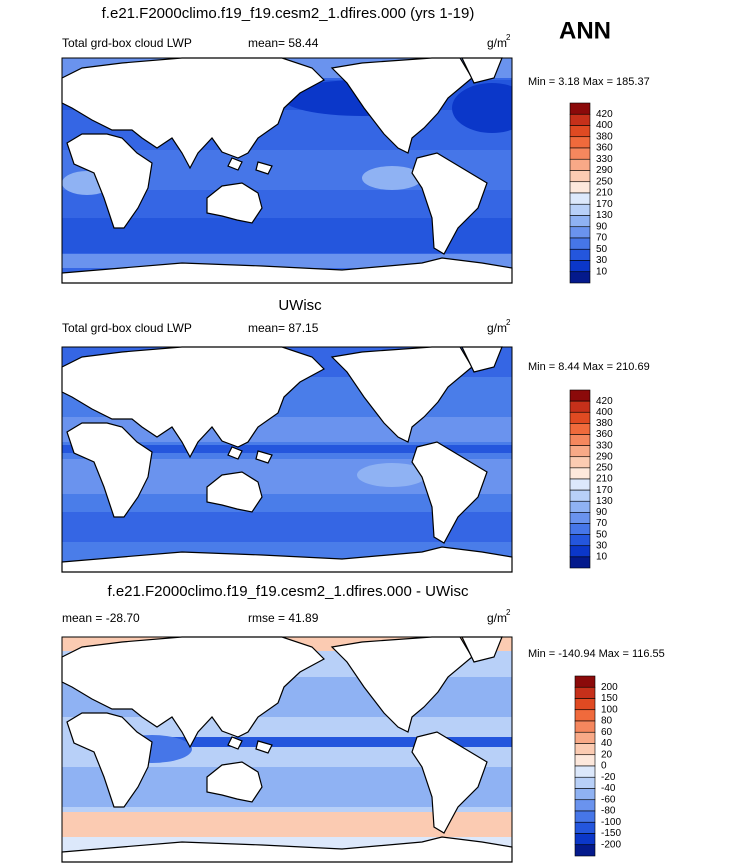 This screenshot has width=732, height=865. I want to click on colorbar-label: 40, so click(607, 743).